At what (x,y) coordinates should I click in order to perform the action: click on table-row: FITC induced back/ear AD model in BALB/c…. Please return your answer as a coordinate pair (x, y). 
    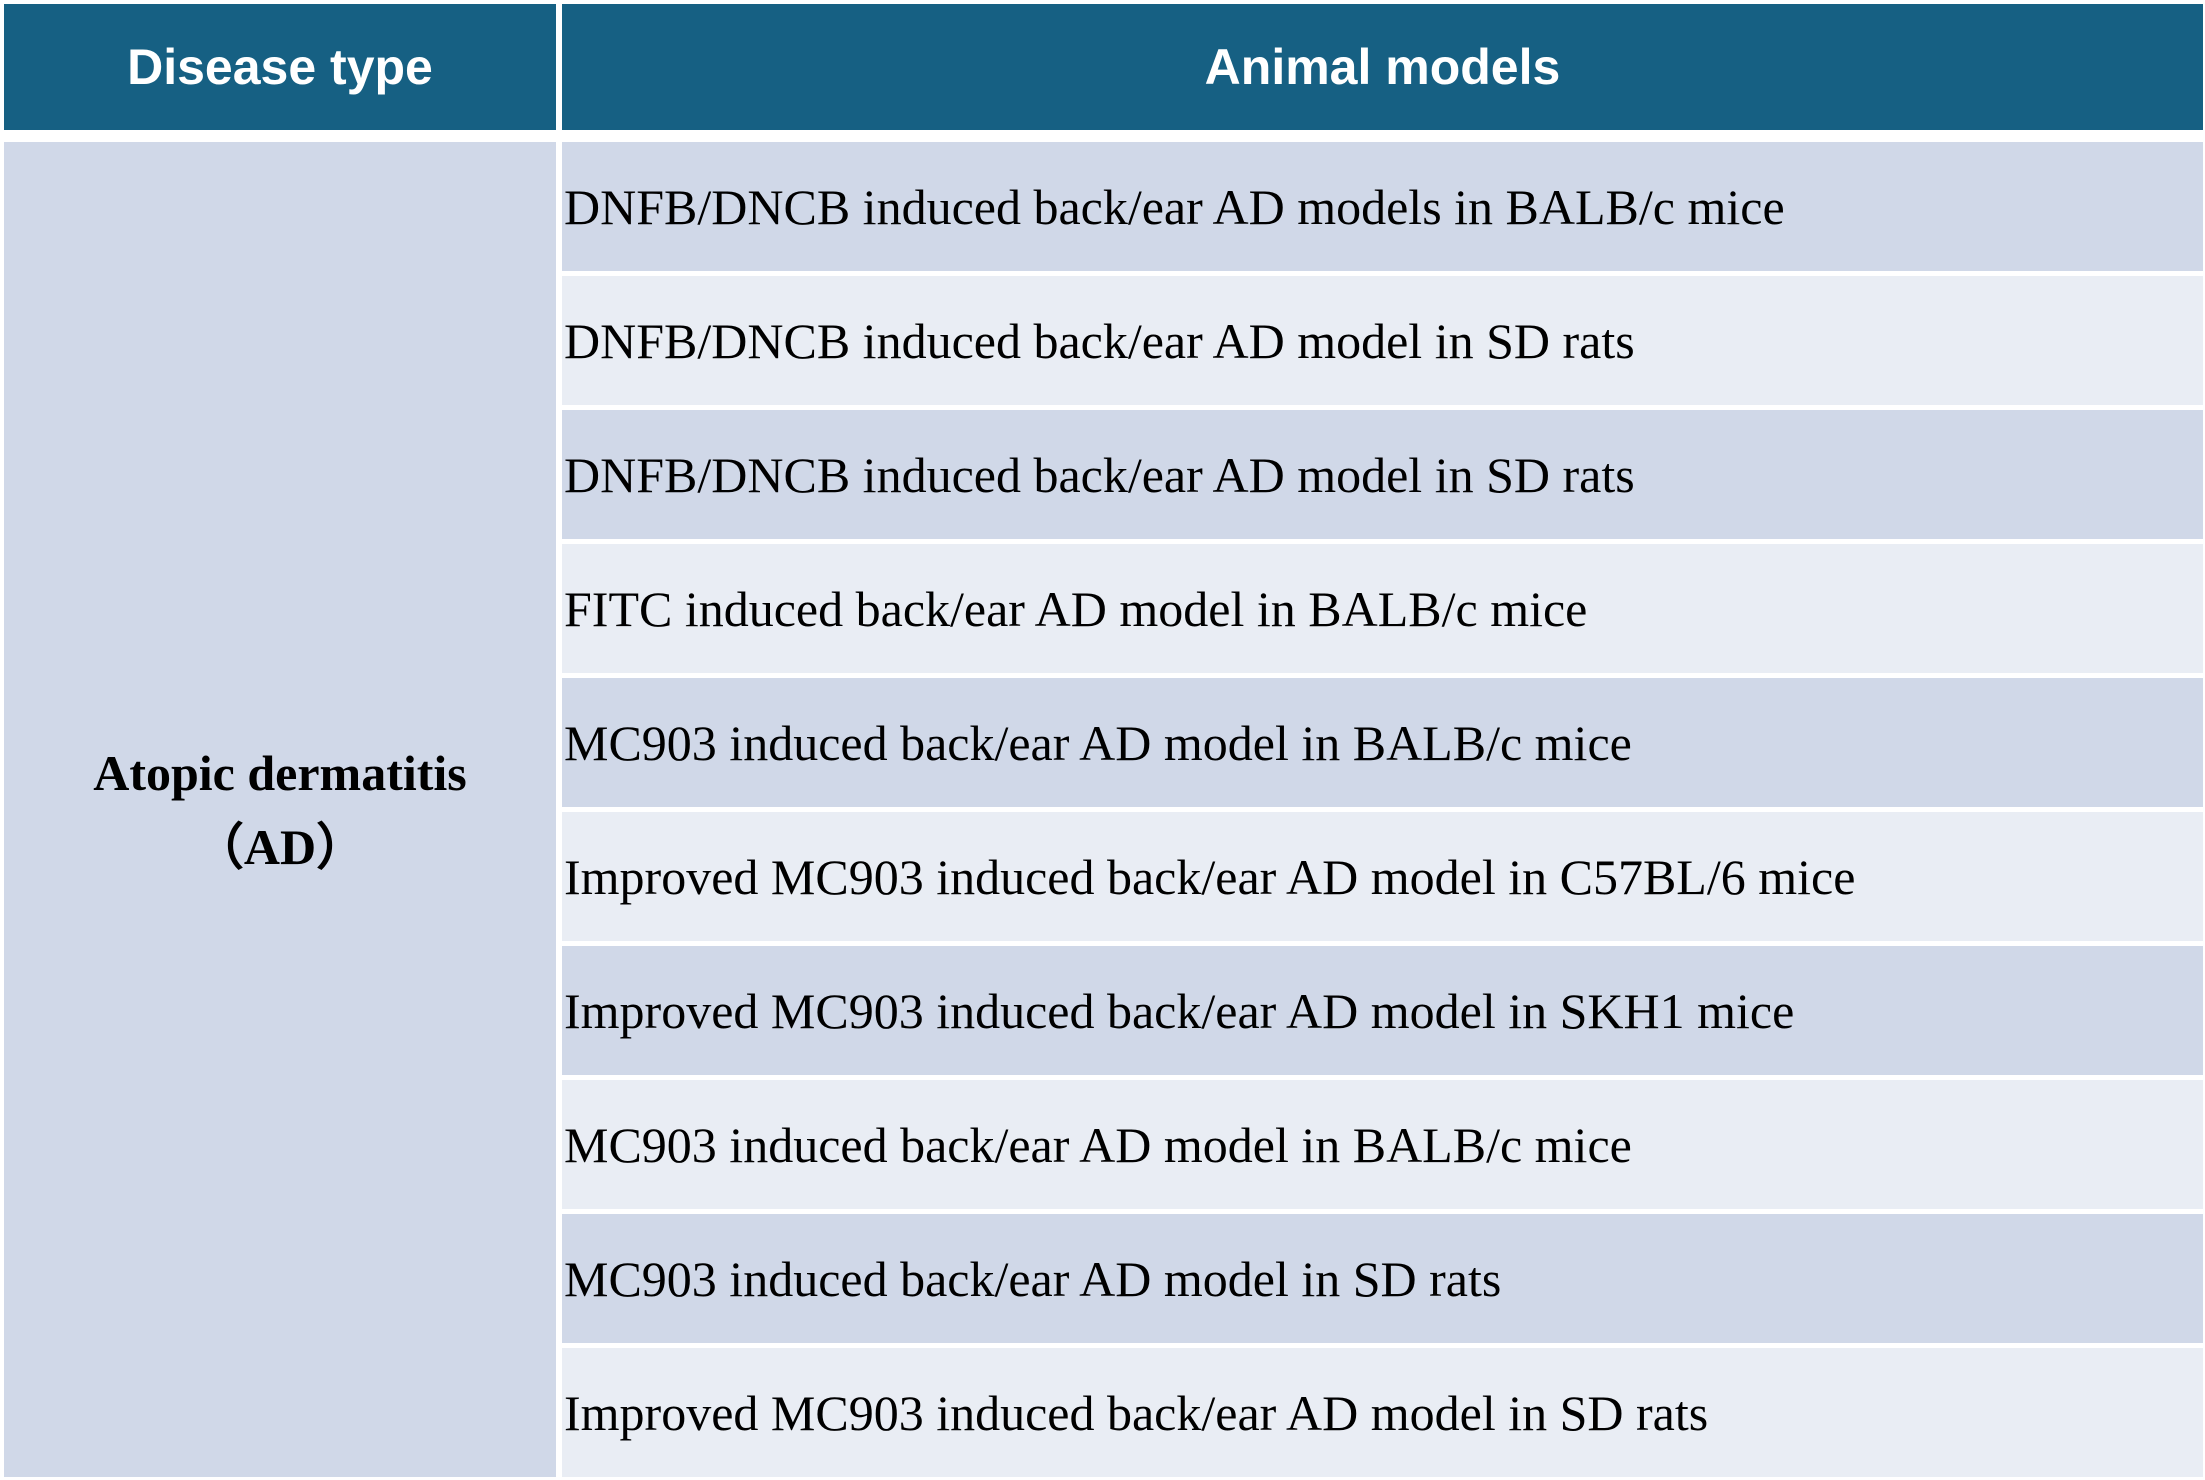
    Looking at the image, I should click on (1382, 608).